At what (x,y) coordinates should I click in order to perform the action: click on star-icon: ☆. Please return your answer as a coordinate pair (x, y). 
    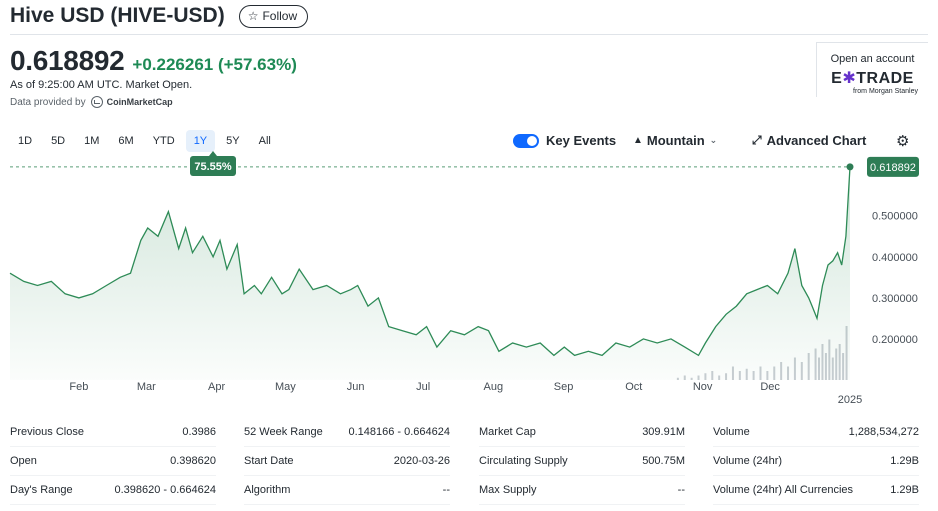
    Looking at the image, I should click on (253, 16).